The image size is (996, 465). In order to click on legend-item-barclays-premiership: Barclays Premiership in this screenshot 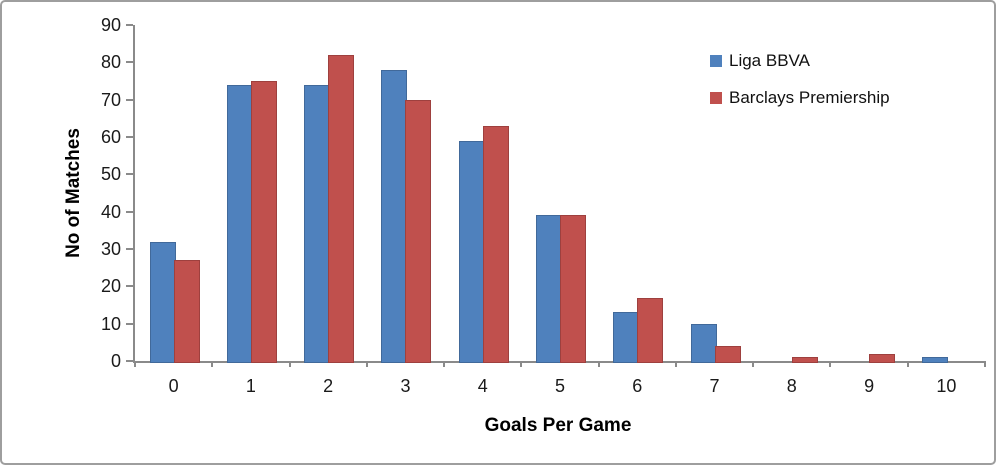, I will do `click(800, 98)`.